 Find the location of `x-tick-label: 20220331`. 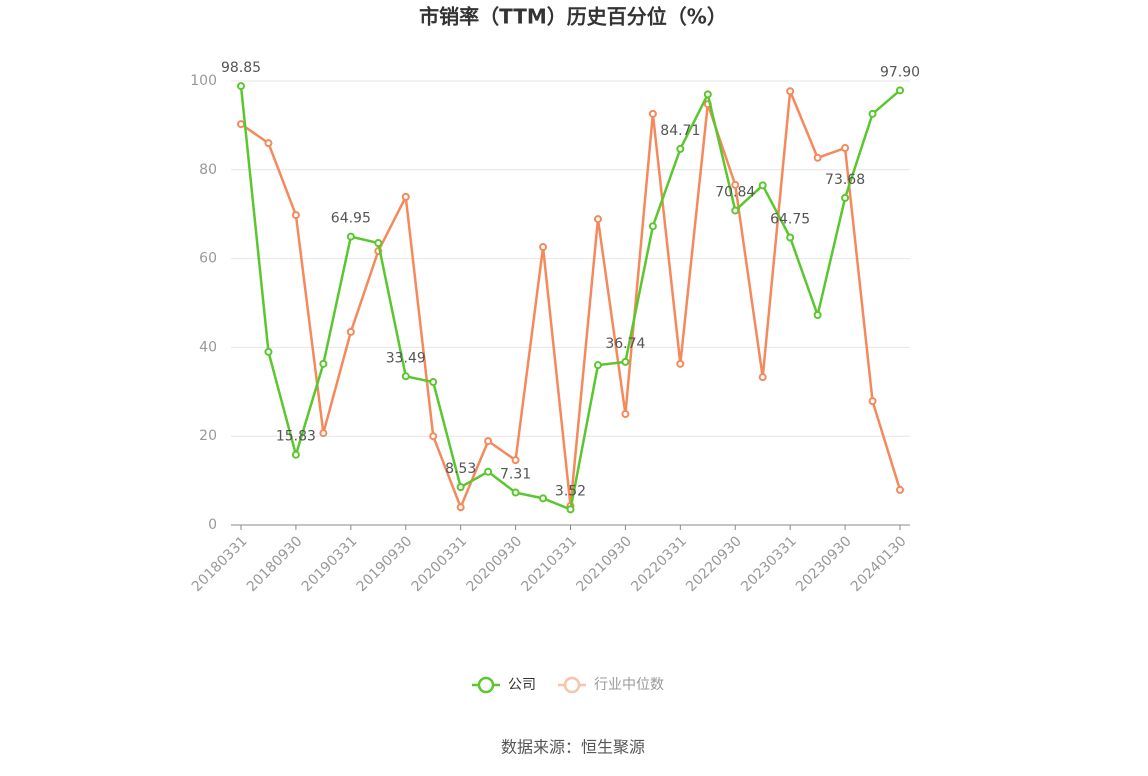

x-tick-label: 20220331 is located at coordinates (659, 564).